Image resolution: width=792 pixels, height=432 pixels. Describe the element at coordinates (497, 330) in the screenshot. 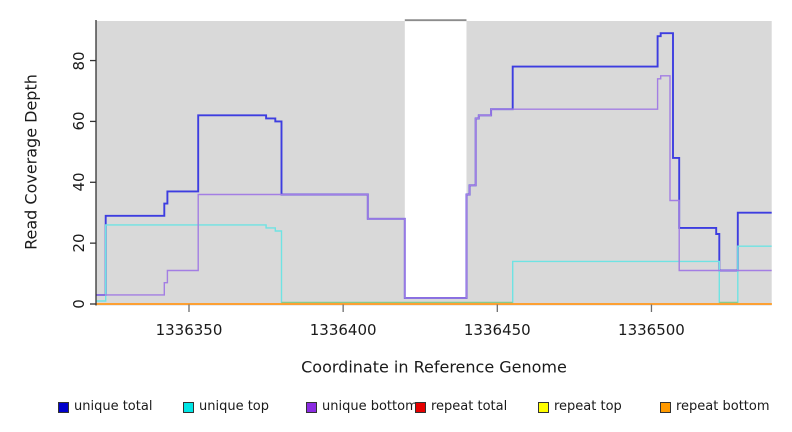

I see `x-tick-label: 1336450` at that location.